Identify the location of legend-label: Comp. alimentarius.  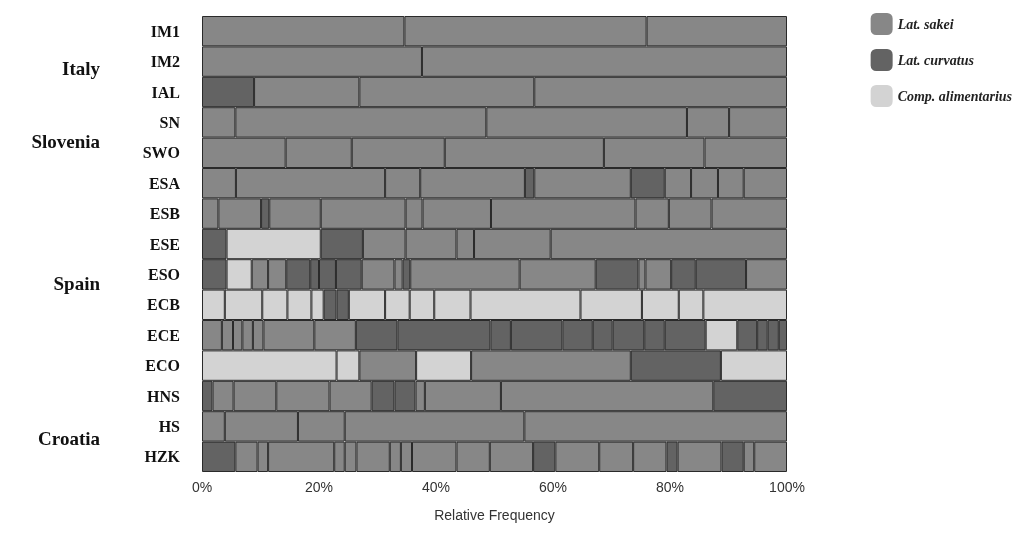
(955, 96).